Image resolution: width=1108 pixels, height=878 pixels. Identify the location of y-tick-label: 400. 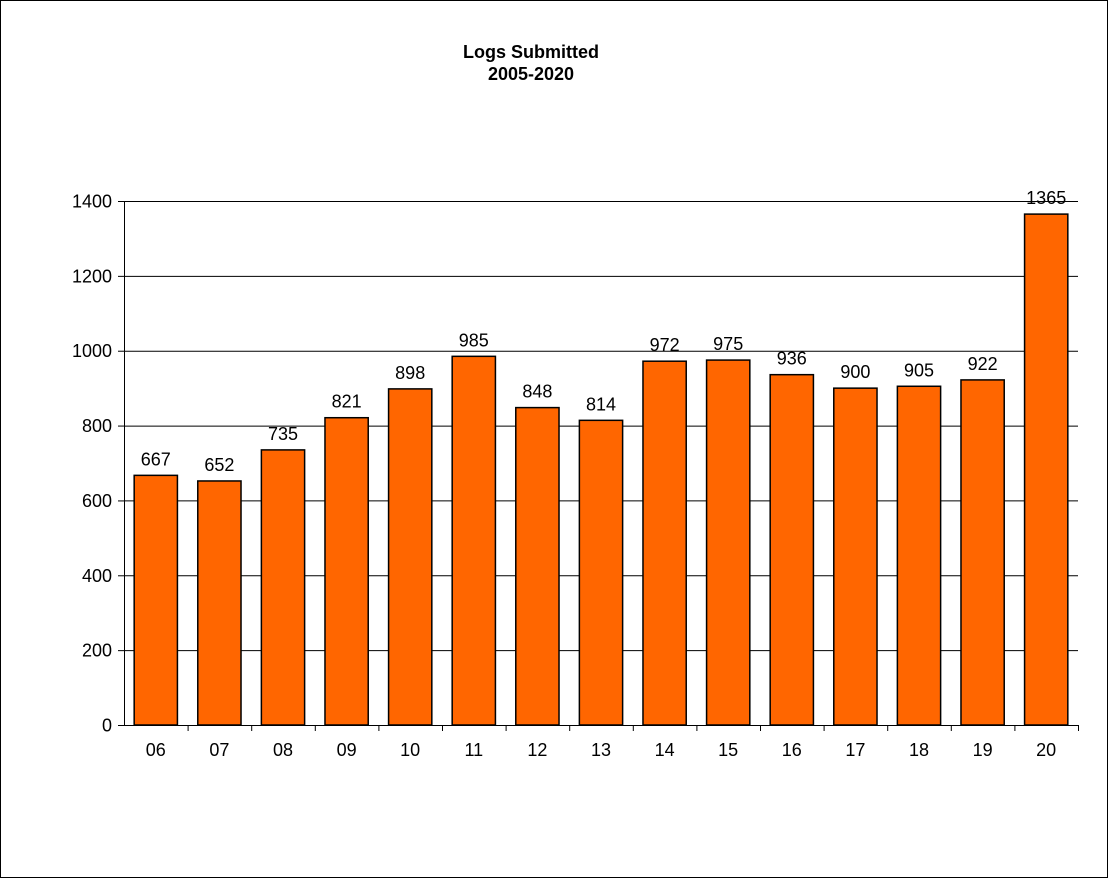
(97, 576).